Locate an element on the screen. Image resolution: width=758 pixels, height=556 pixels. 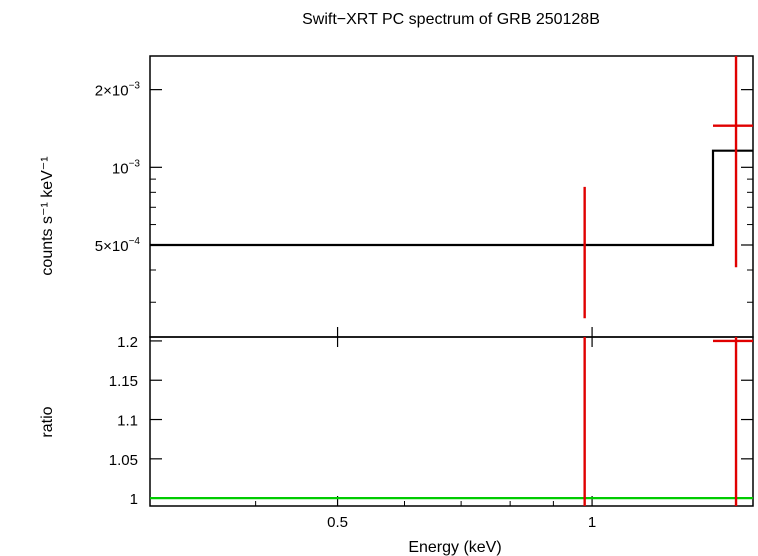
spectrum-y-tick-mantissa: 5×10 is located at coordinates (112, 246).